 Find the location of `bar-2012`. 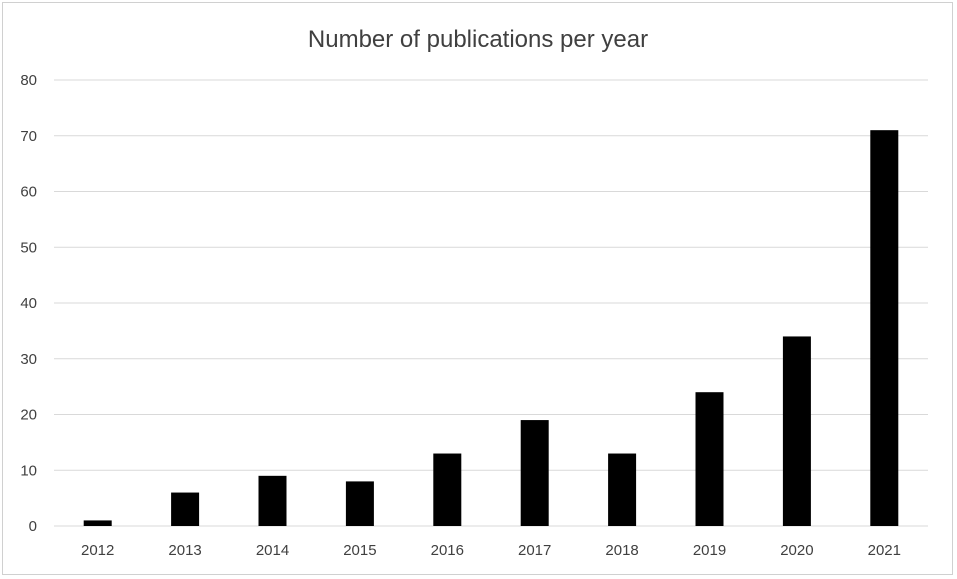

bar-2012 is located at coordinates (97, 523).